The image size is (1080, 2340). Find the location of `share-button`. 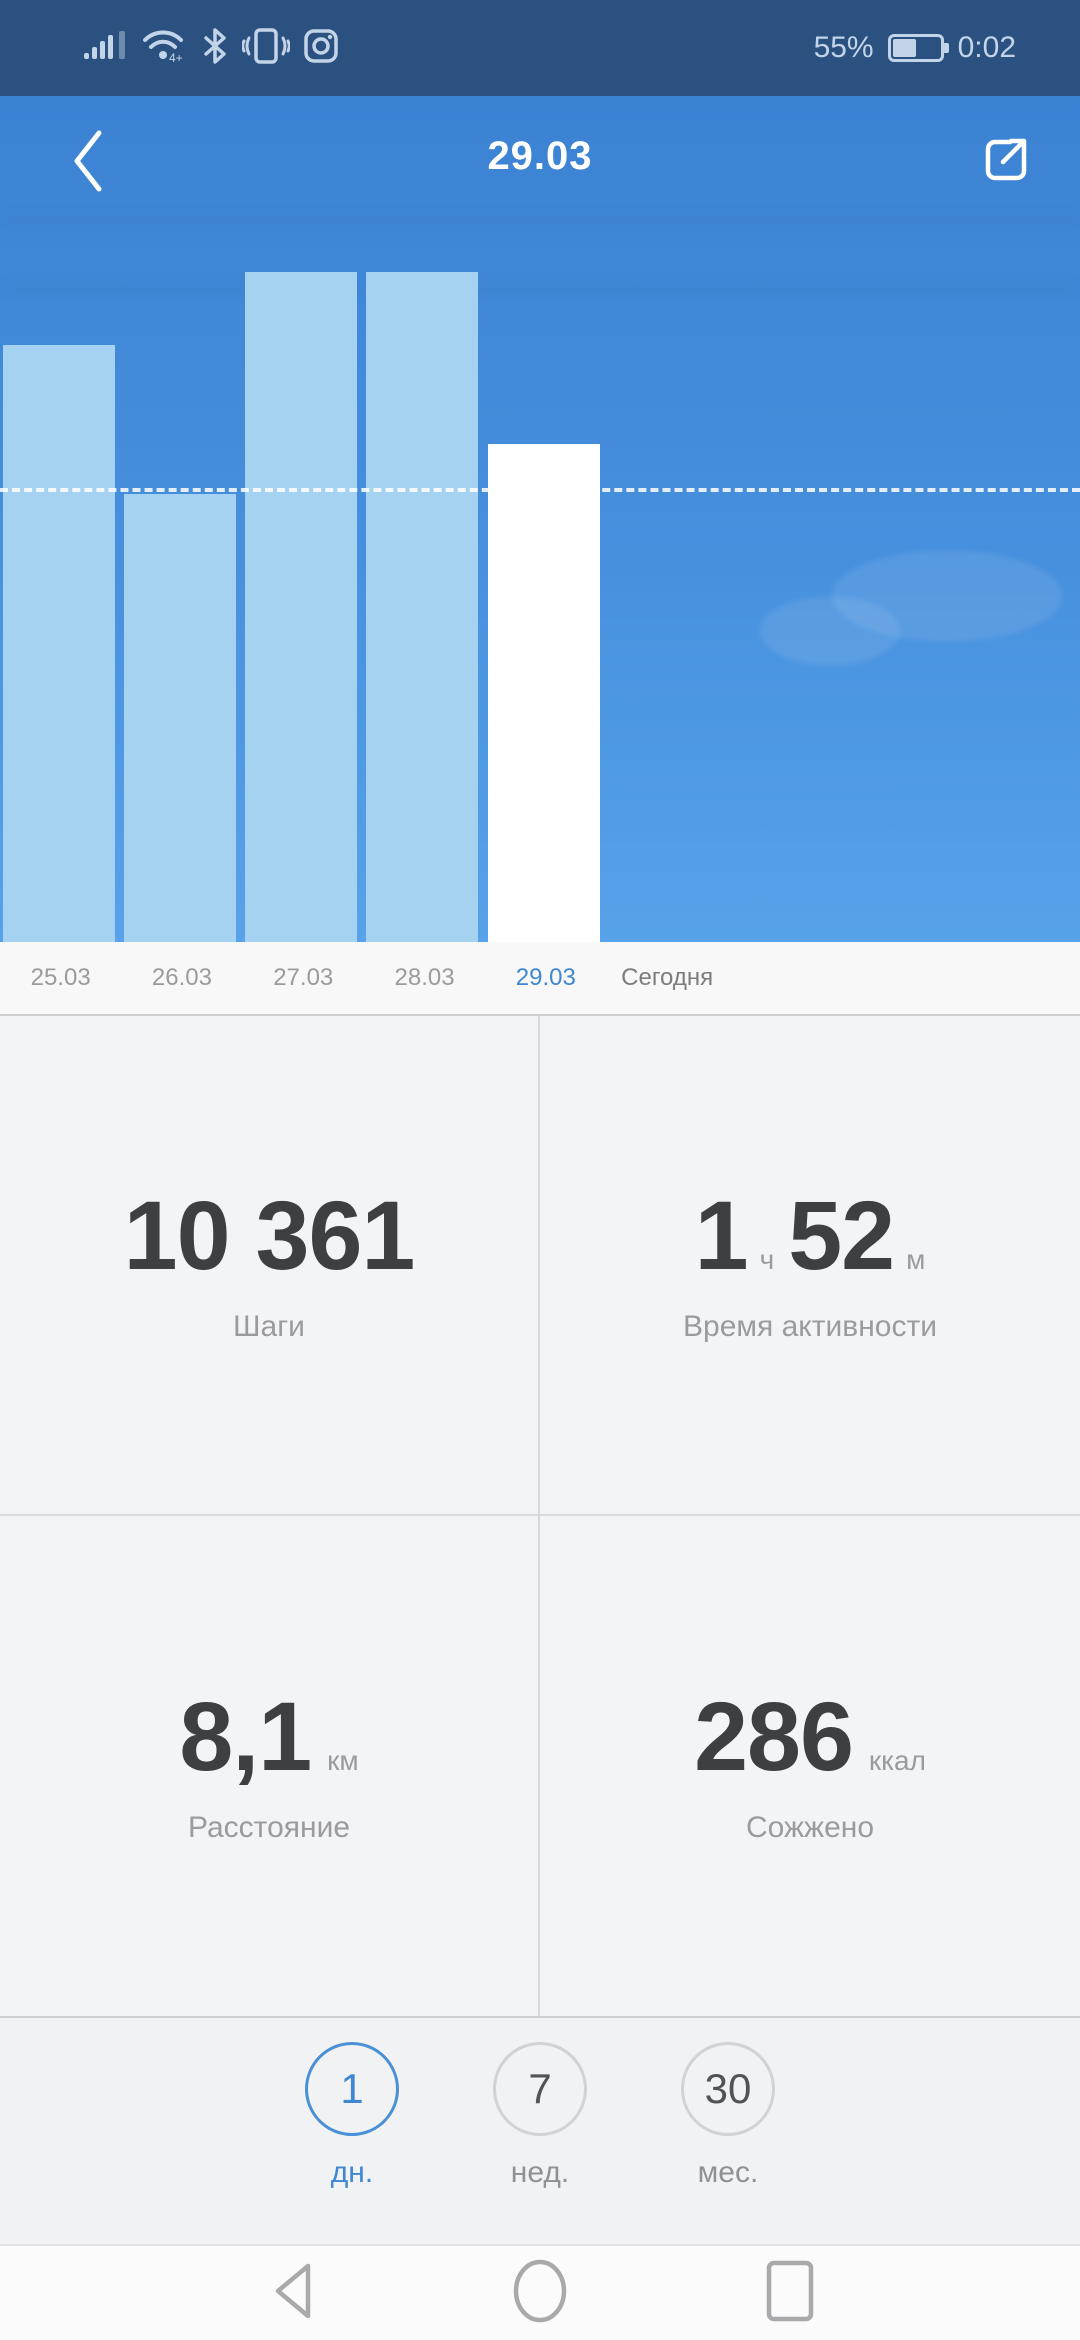

share-button is located at coordinates (1006, 161).